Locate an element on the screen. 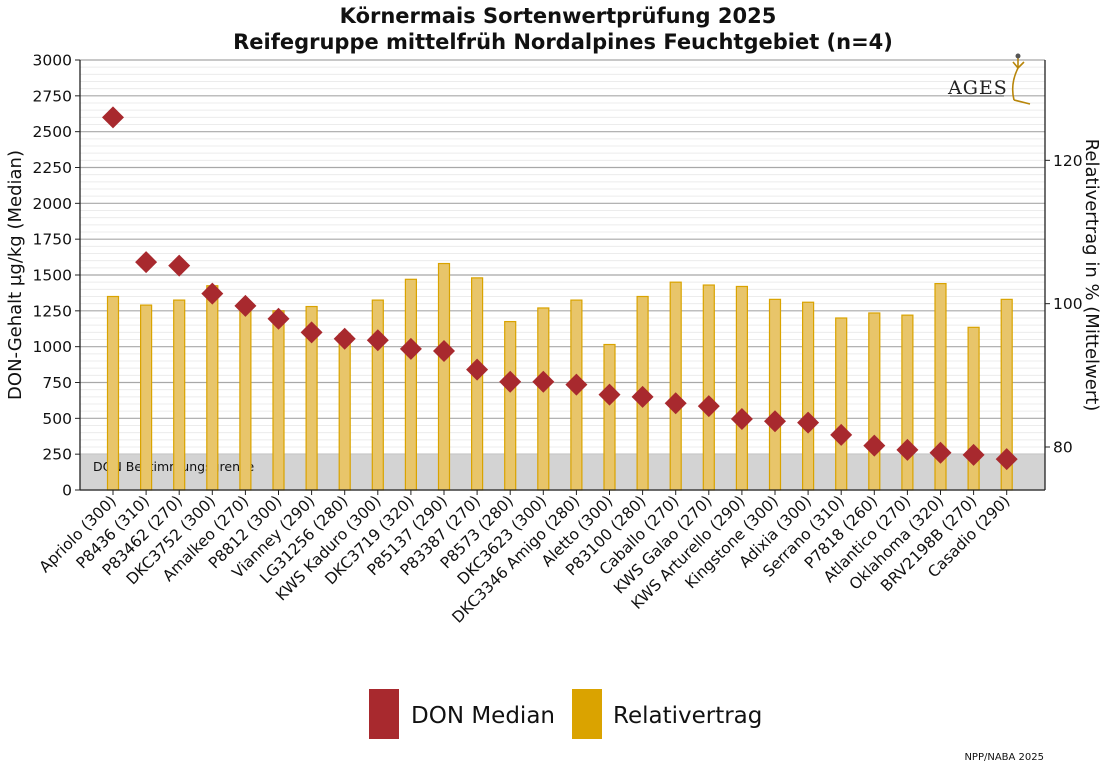 The height and width of the screenshot is (768, 1110). left-tick-label: 750 is located at coordinates (57, 383).